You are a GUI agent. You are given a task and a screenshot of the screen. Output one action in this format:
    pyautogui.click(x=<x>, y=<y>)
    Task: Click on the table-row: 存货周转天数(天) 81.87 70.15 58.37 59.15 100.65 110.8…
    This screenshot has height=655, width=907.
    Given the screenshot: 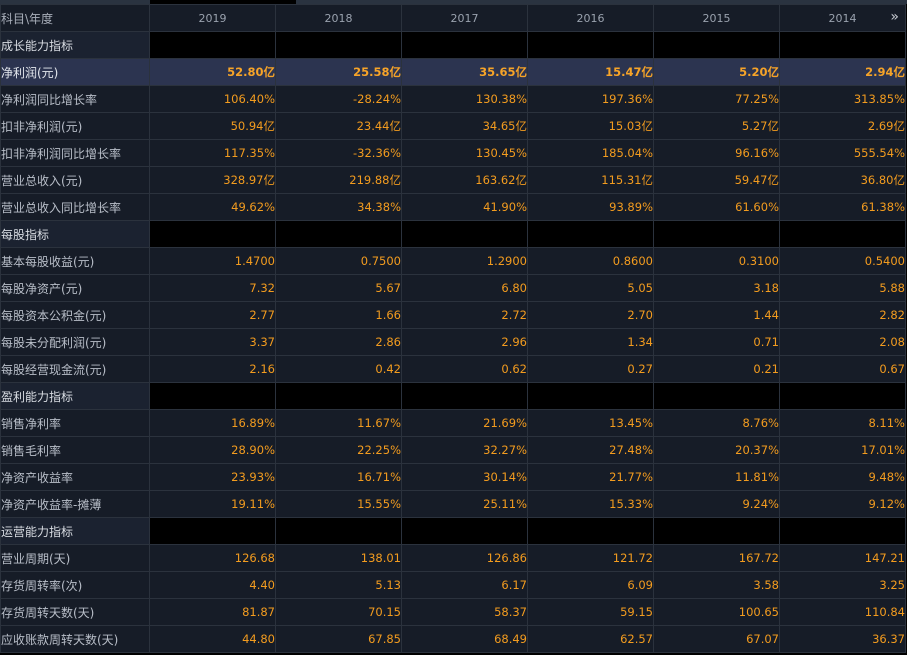 What is the action you would take?
    pyautogui.click(x=453, y=612)
    